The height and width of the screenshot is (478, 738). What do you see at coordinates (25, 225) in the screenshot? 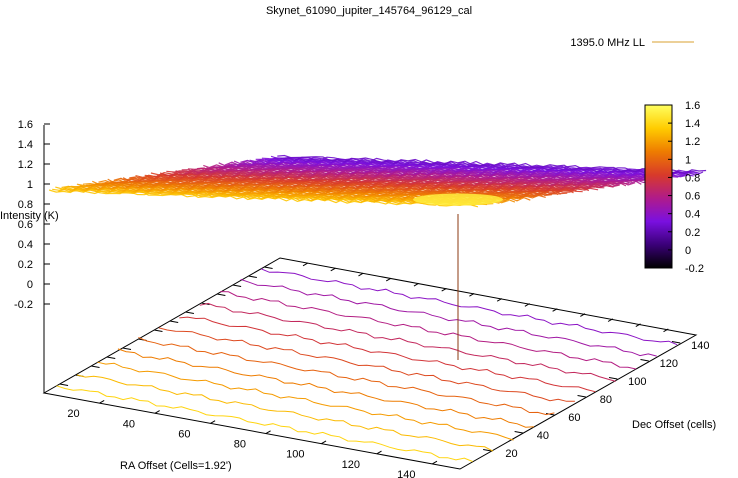
I see `z-tick-label: 0.6` at bounding box center [25, 225].